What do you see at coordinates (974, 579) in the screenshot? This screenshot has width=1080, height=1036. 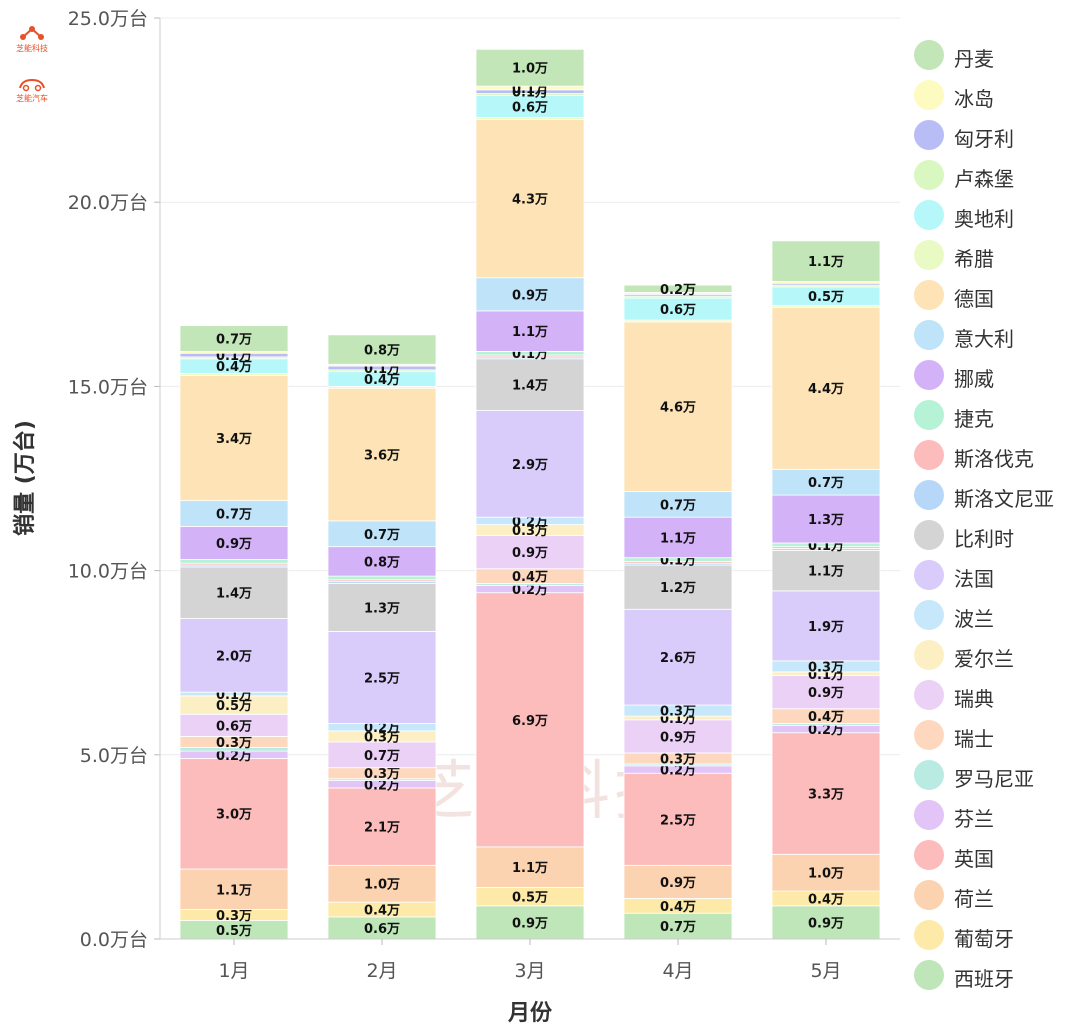 I see `legend-label: 法国` at bounding box center [974, 579].